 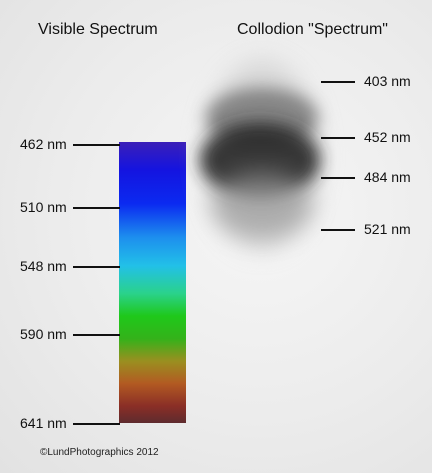 What do you see at coordinates (43, 266) in the screenshot?
I see `visible-tick-label-548: 548 nm` at bounding box center [43, 266].